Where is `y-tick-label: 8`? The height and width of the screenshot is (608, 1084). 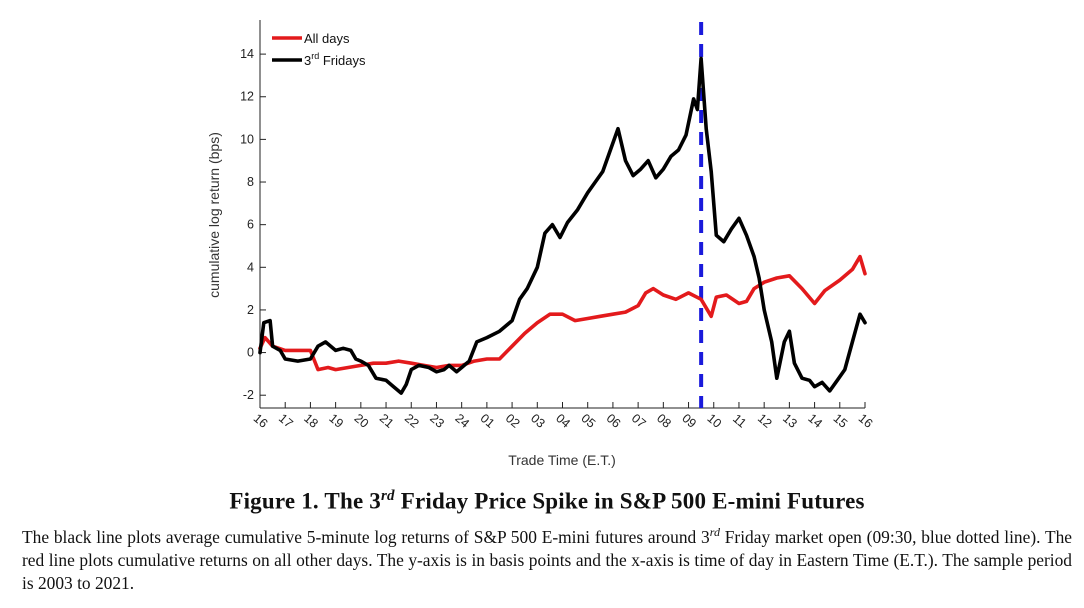
y-tick-label: 8 is located at coordinates (250, 182).